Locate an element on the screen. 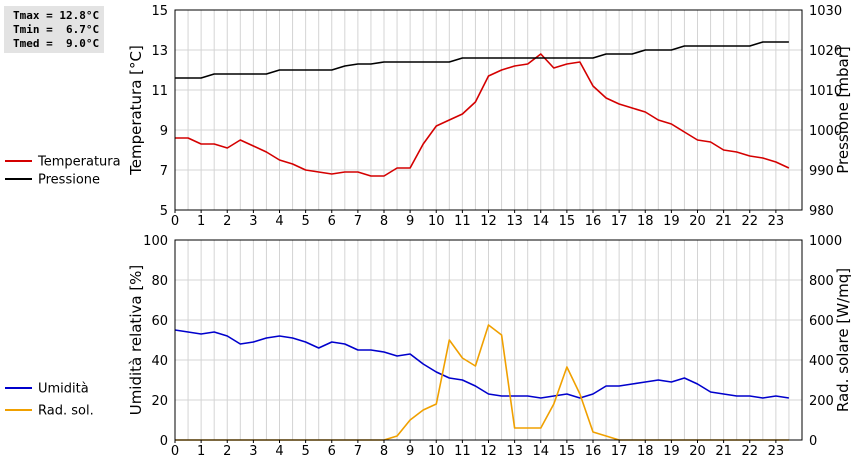 The width and height of the screenshot is (860, 460). y-axis-title: Temperatura [°C] is located at coordinates (136, 110).